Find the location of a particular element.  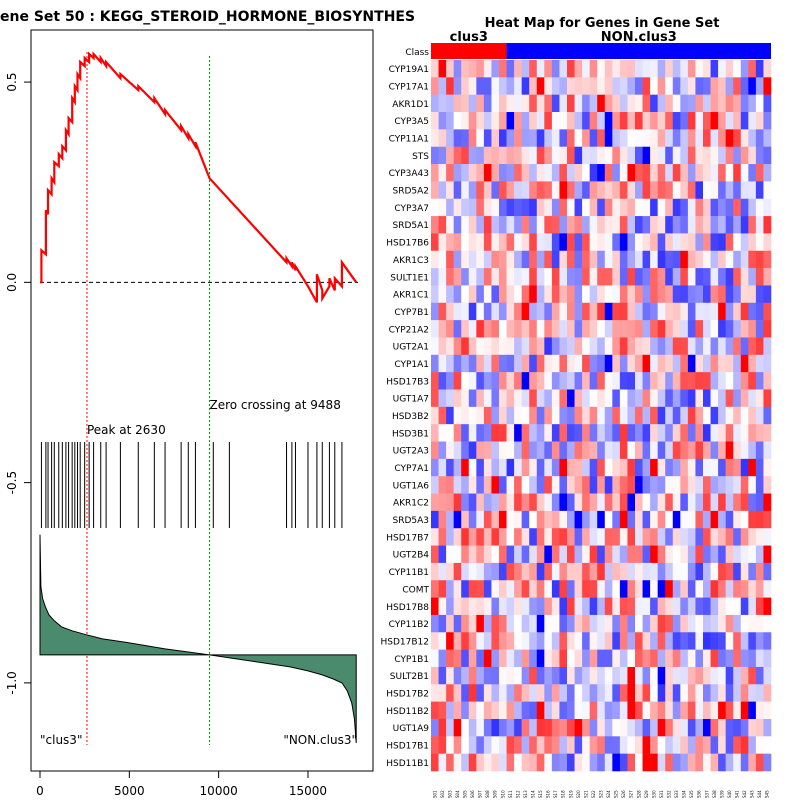

sample-label: S40 is located at coordinates (729, 794).